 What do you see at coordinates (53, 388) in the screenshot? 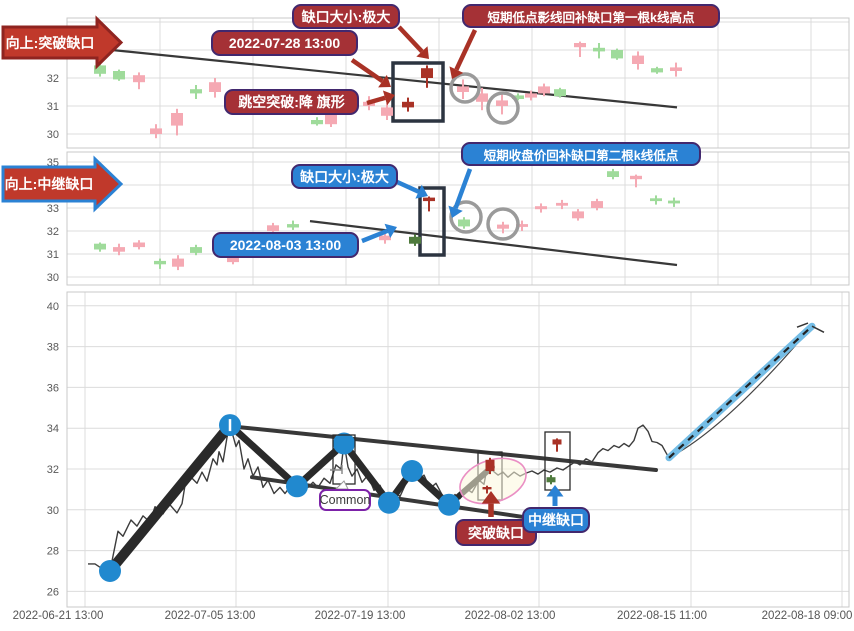
I see `y-axis-tick: 36` at bounding box center [53, 388].